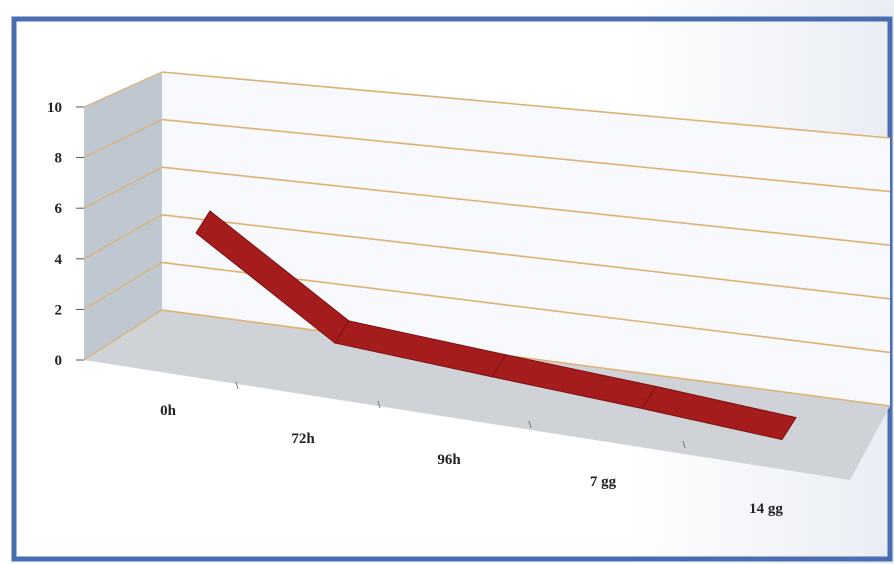  I want to click on x-category-label: 14 gg, so click(766, 509).